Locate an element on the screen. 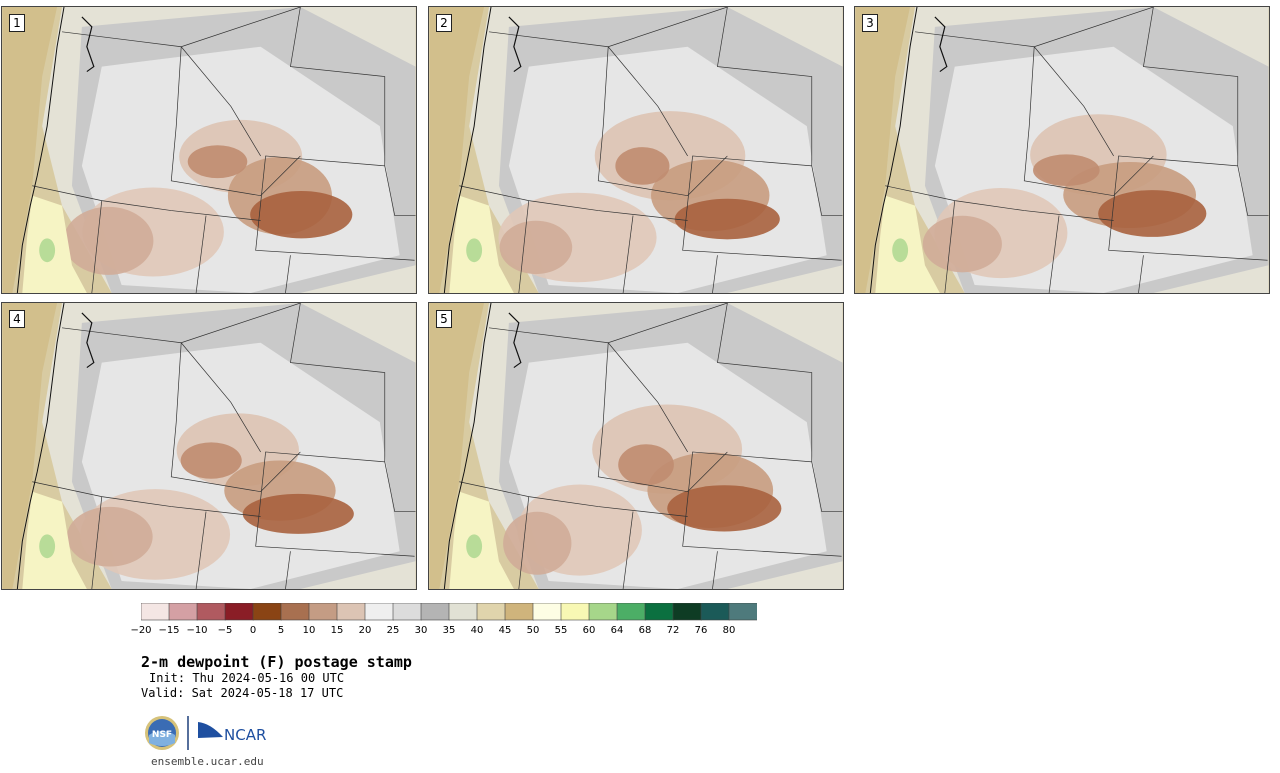 The height and width of the screenshot is (773, 1280). map-panel-1: 1 is located at coordinates (209, 150).